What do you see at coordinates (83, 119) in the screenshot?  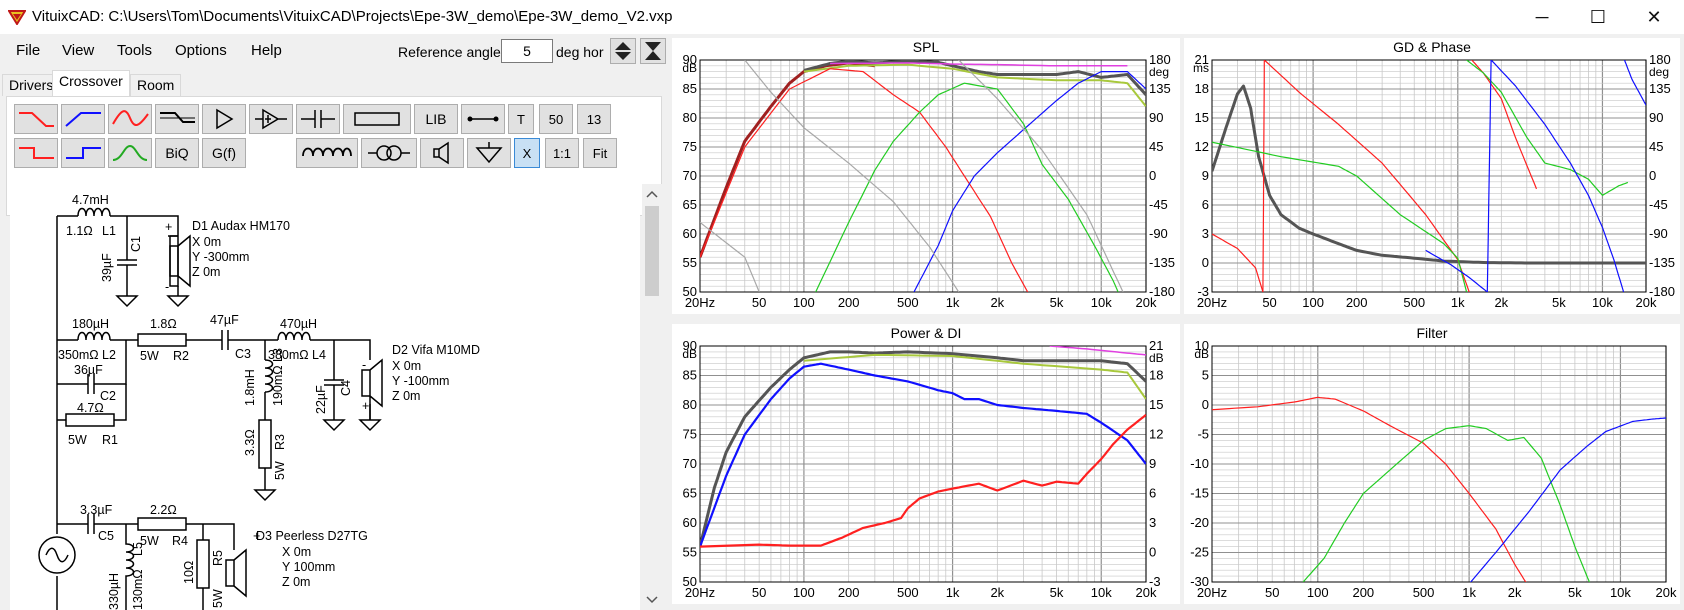 I see `highpass-1st-button` at bounding box center [83, 119].